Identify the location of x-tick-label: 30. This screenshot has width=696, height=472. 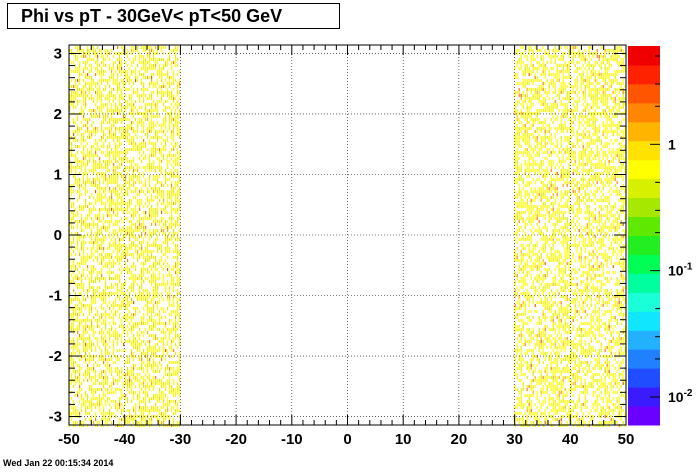
(514, 439).